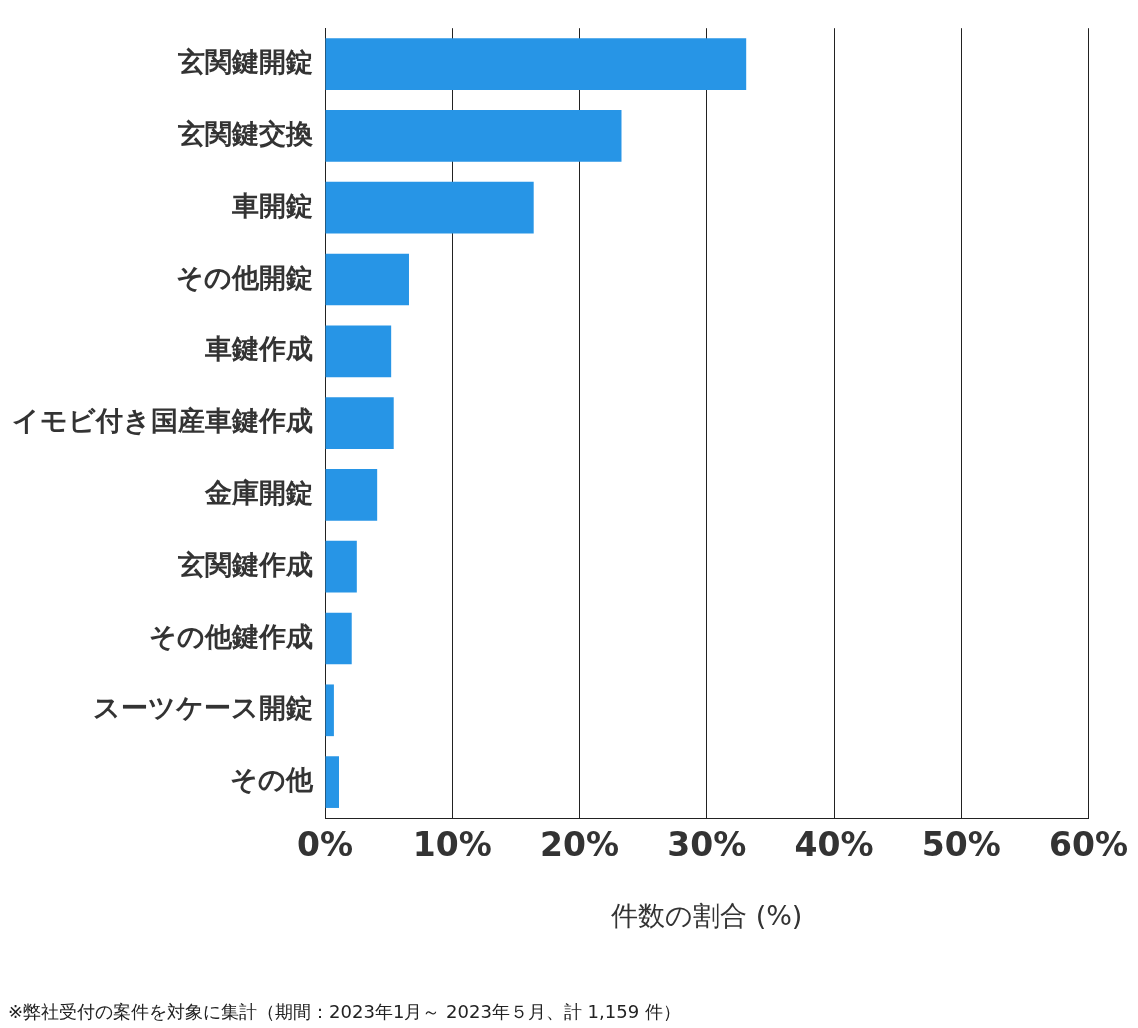  Describe the element at coordinates (344, 1011) in the screenshot. I see `text: ※弊社受付の案件を対象に集計（期間：2023年1月～ 2023年５月、計 1,159 件）` at that location.